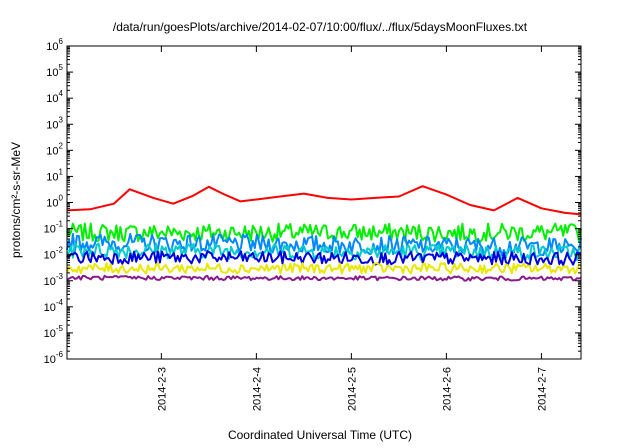  I want to click on y-tick-label: 10¹, so click(54, 175).